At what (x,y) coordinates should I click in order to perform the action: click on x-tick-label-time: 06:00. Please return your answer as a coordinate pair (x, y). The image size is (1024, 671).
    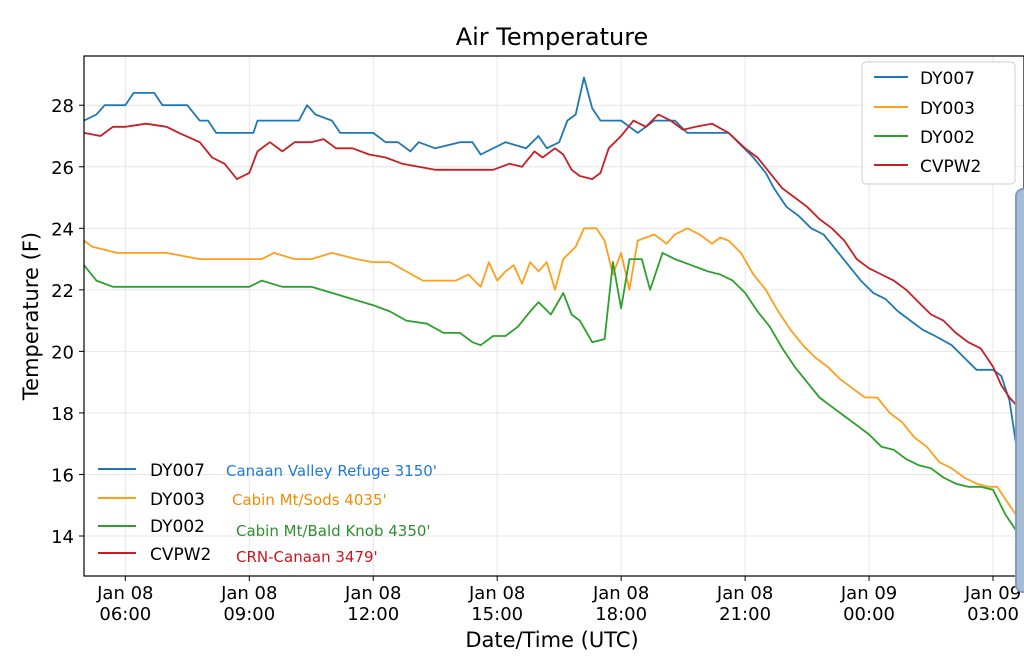
    Looking at the image, I should click on (125, 614).